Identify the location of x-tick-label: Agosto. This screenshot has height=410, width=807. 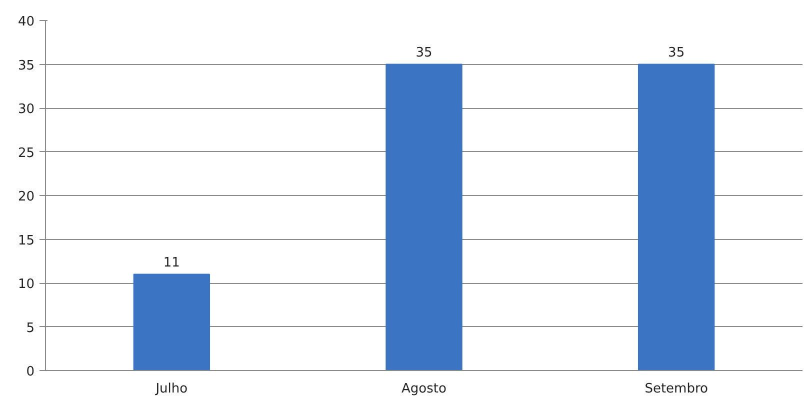
(424, 389).